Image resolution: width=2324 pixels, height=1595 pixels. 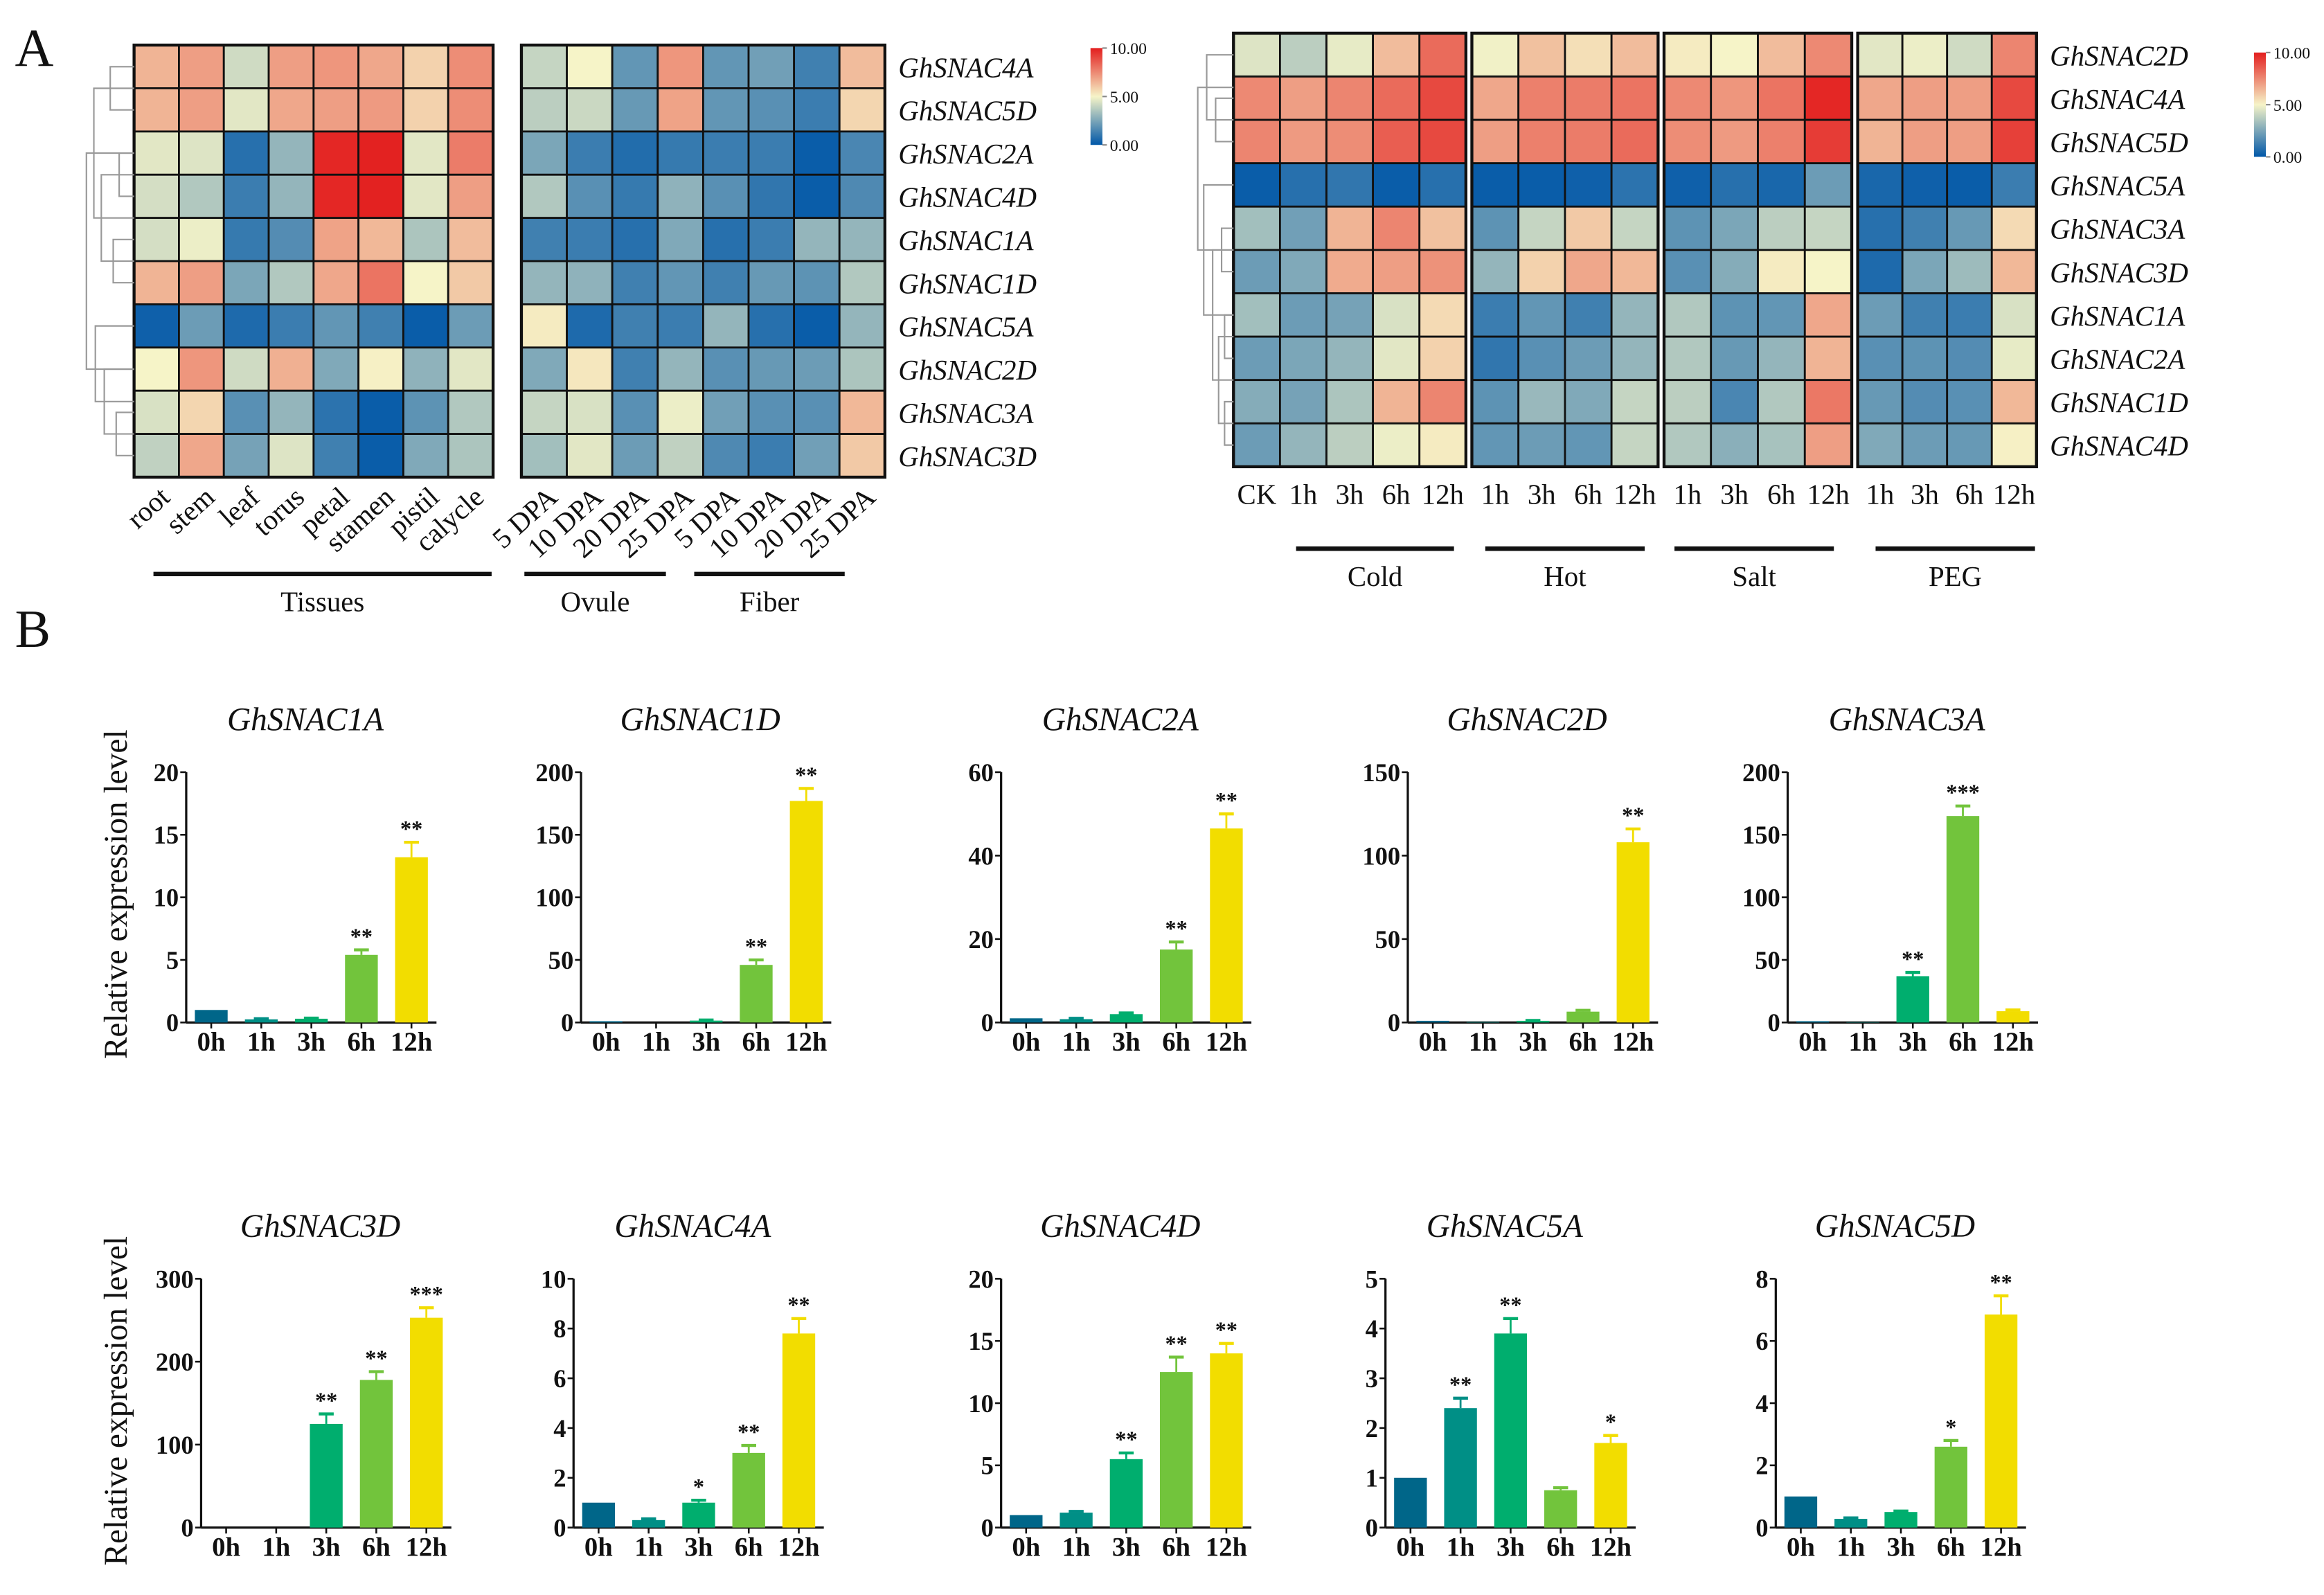 What do you see at coordinates (190, 511) in the screenshot?
I see `column-label: stem` at bounding box center [190, 511].